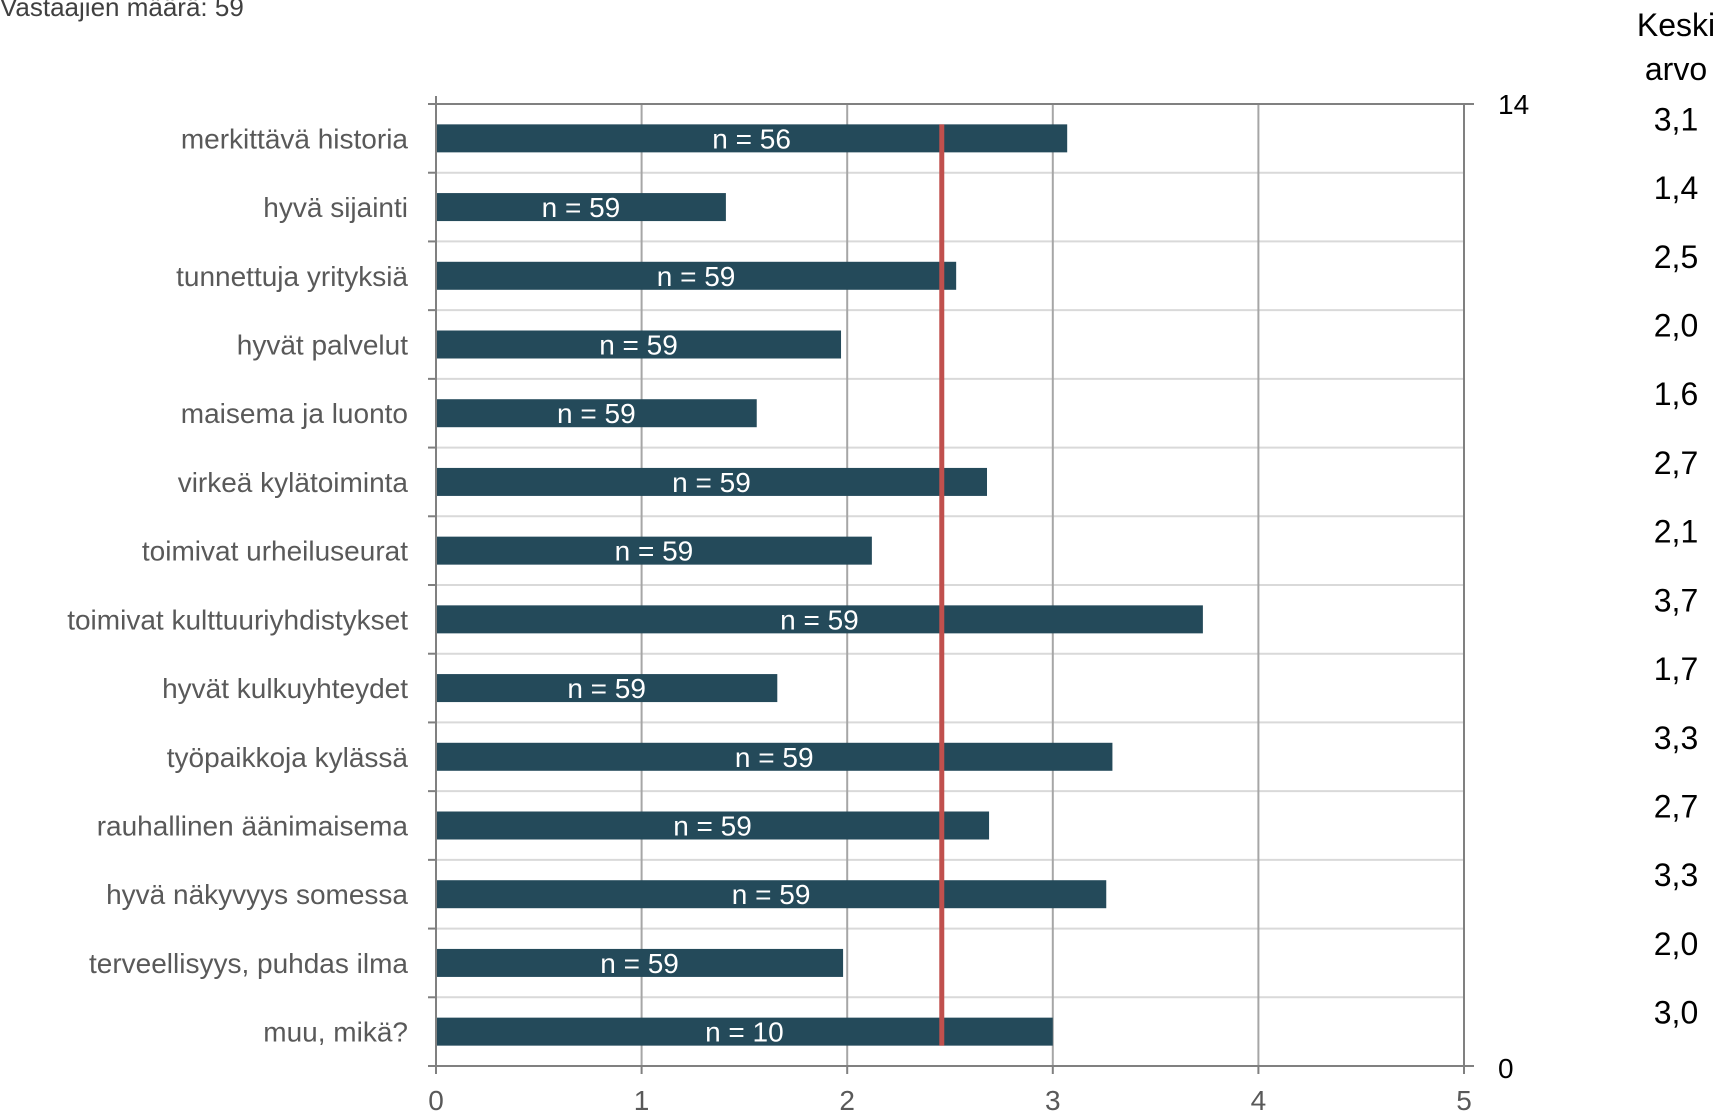 This screenshot has height=1113, width=1719. Describe the element at coordinates (1676, 257) in the screenshot. I see `mean-value: 2,5` at that location.